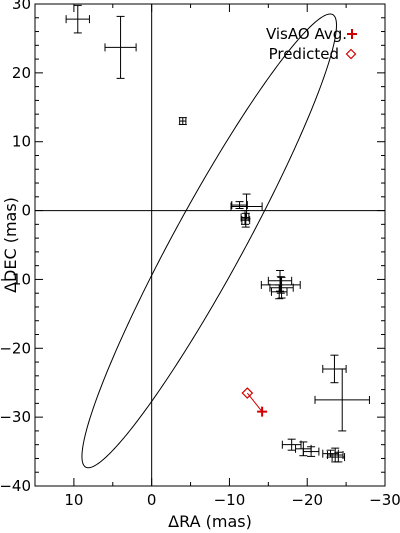  Describe the element at coordinates (26, 211) in the screenshot. I see `y-tick-label: 0` at that location.